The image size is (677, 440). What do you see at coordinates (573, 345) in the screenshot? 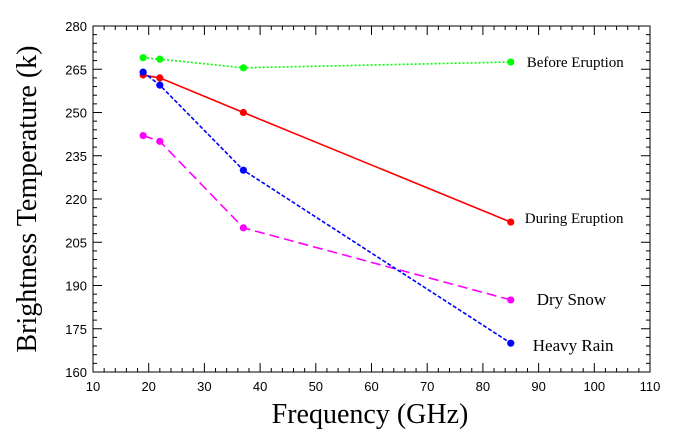
I see `series-label-heavy-rain: Heavy Rain` at bounding box center [573, 345].